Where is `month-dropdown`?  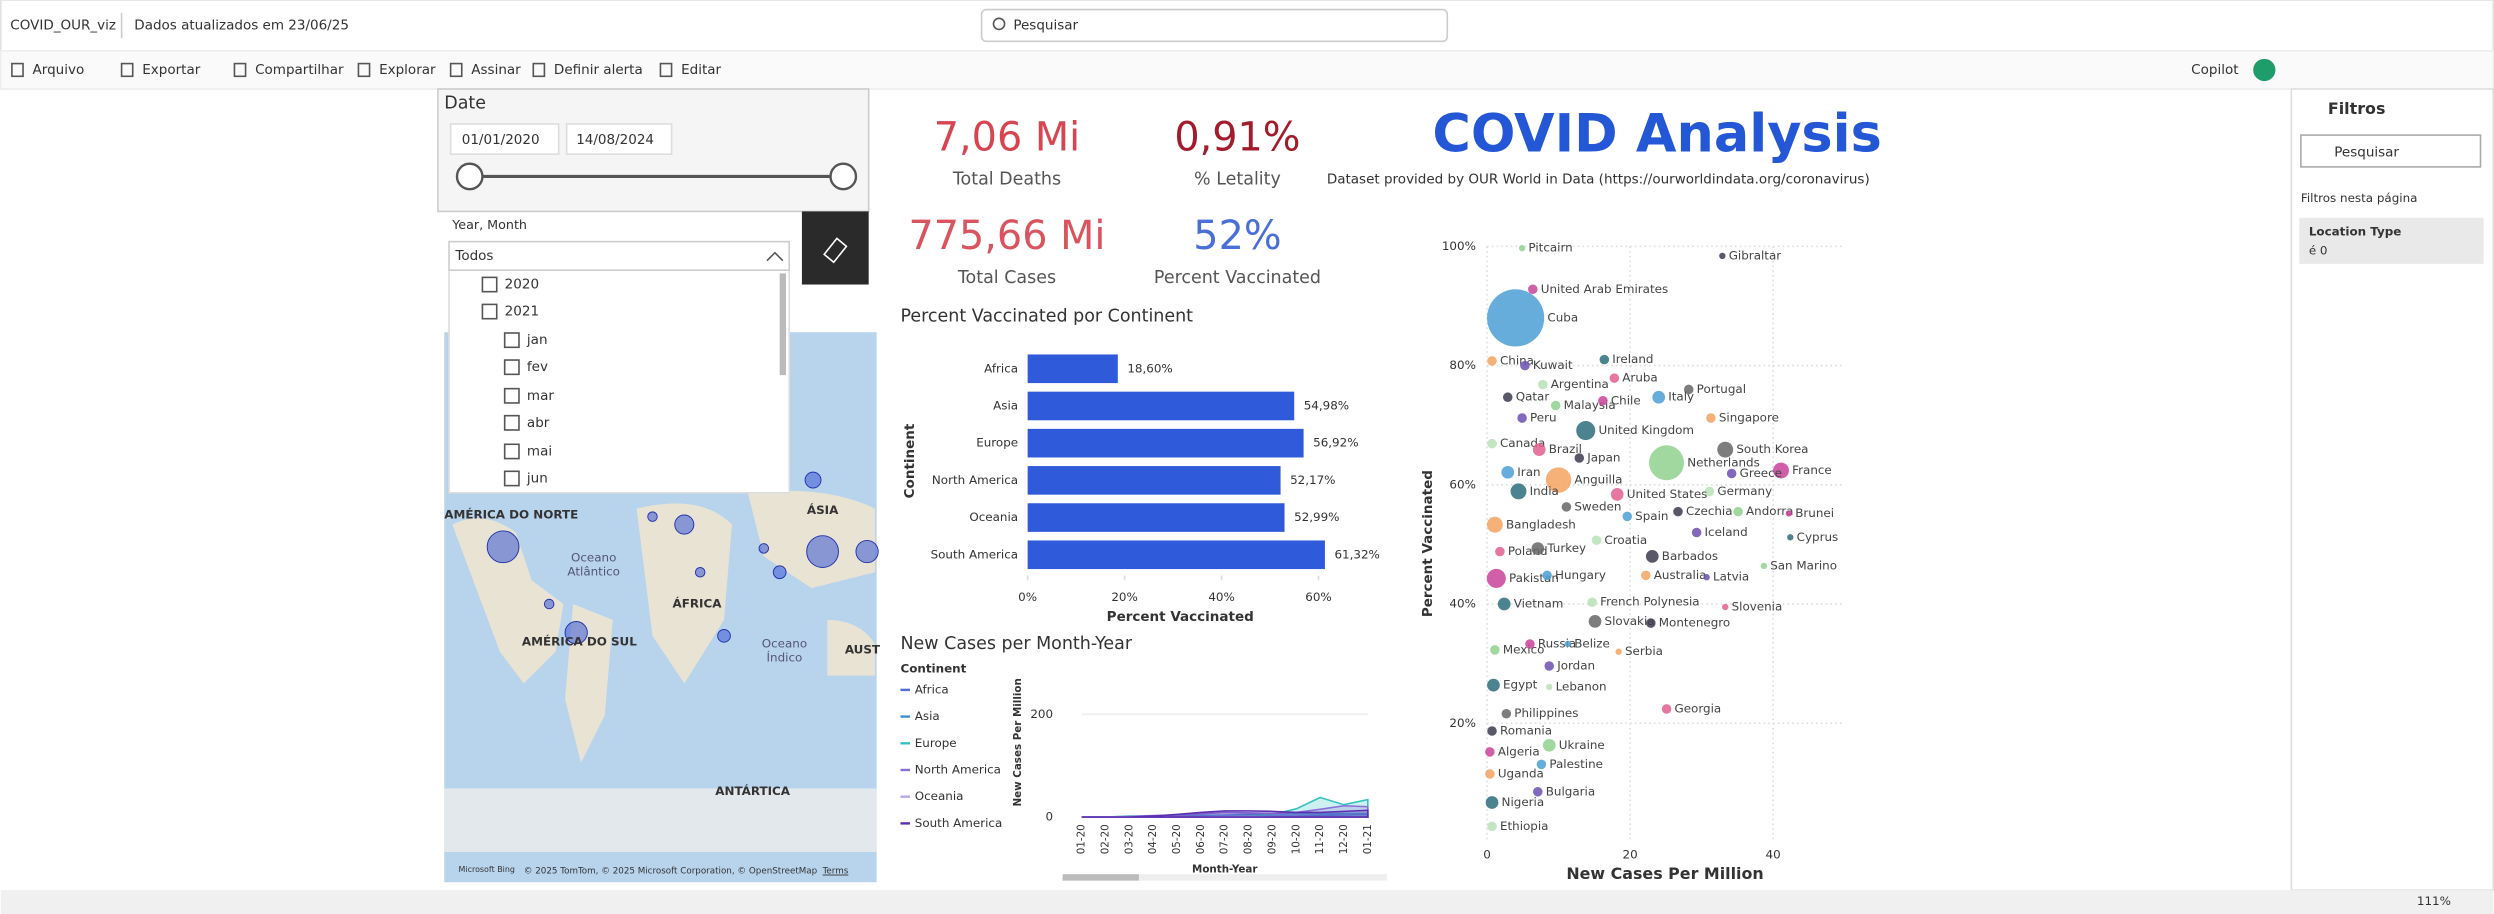 month-dropdown is located at coordinates (619, 256).